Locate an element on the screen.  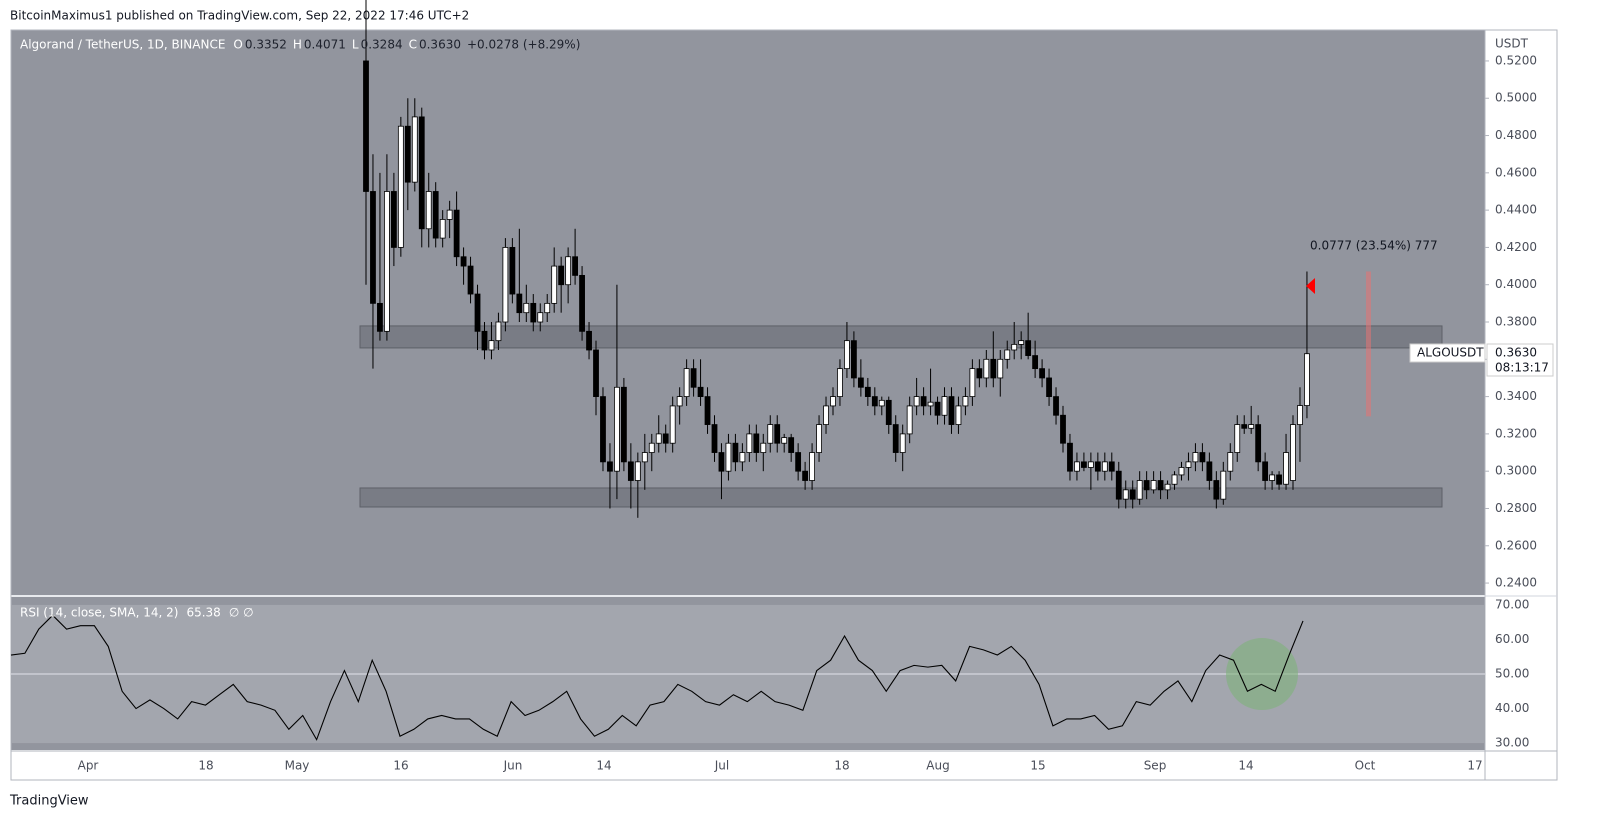
countdown: 08:13:17 is located at coordinates (1522, 368).